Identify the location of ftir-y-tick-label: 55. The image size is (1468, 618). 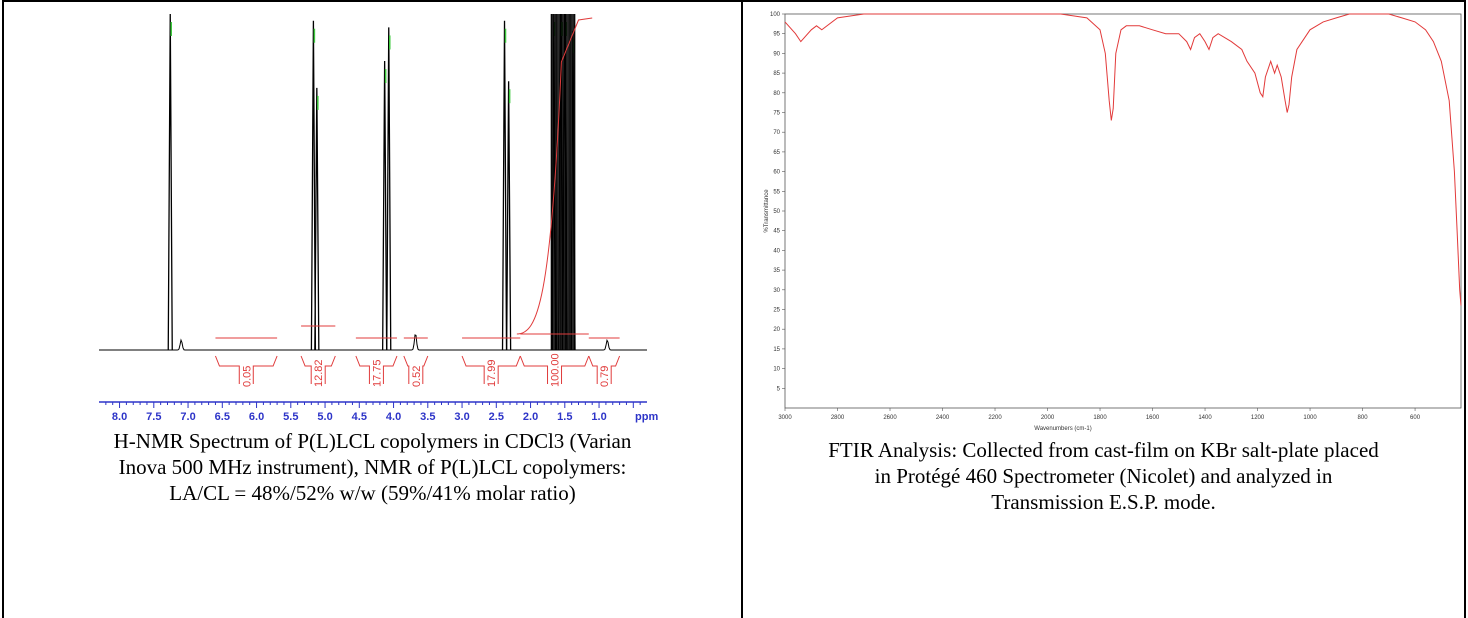
(776, 192).